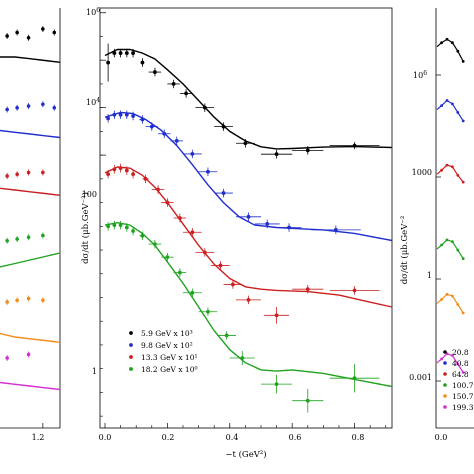 The image size is (474, 474). What do you see at coordinates (450, 209) in the screenshot?
I see `right-plot-area` at bounding box center [450, 209].